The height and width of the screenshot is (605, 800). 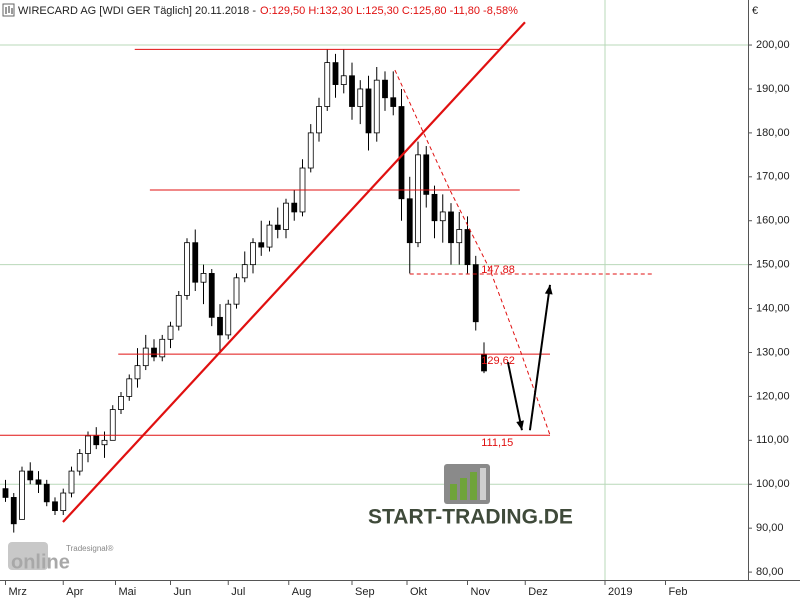 What do you see at coordinates (238, 592) in the screenshot?
I see `x-tick-label: Jul` at bounding box center [238, 592].